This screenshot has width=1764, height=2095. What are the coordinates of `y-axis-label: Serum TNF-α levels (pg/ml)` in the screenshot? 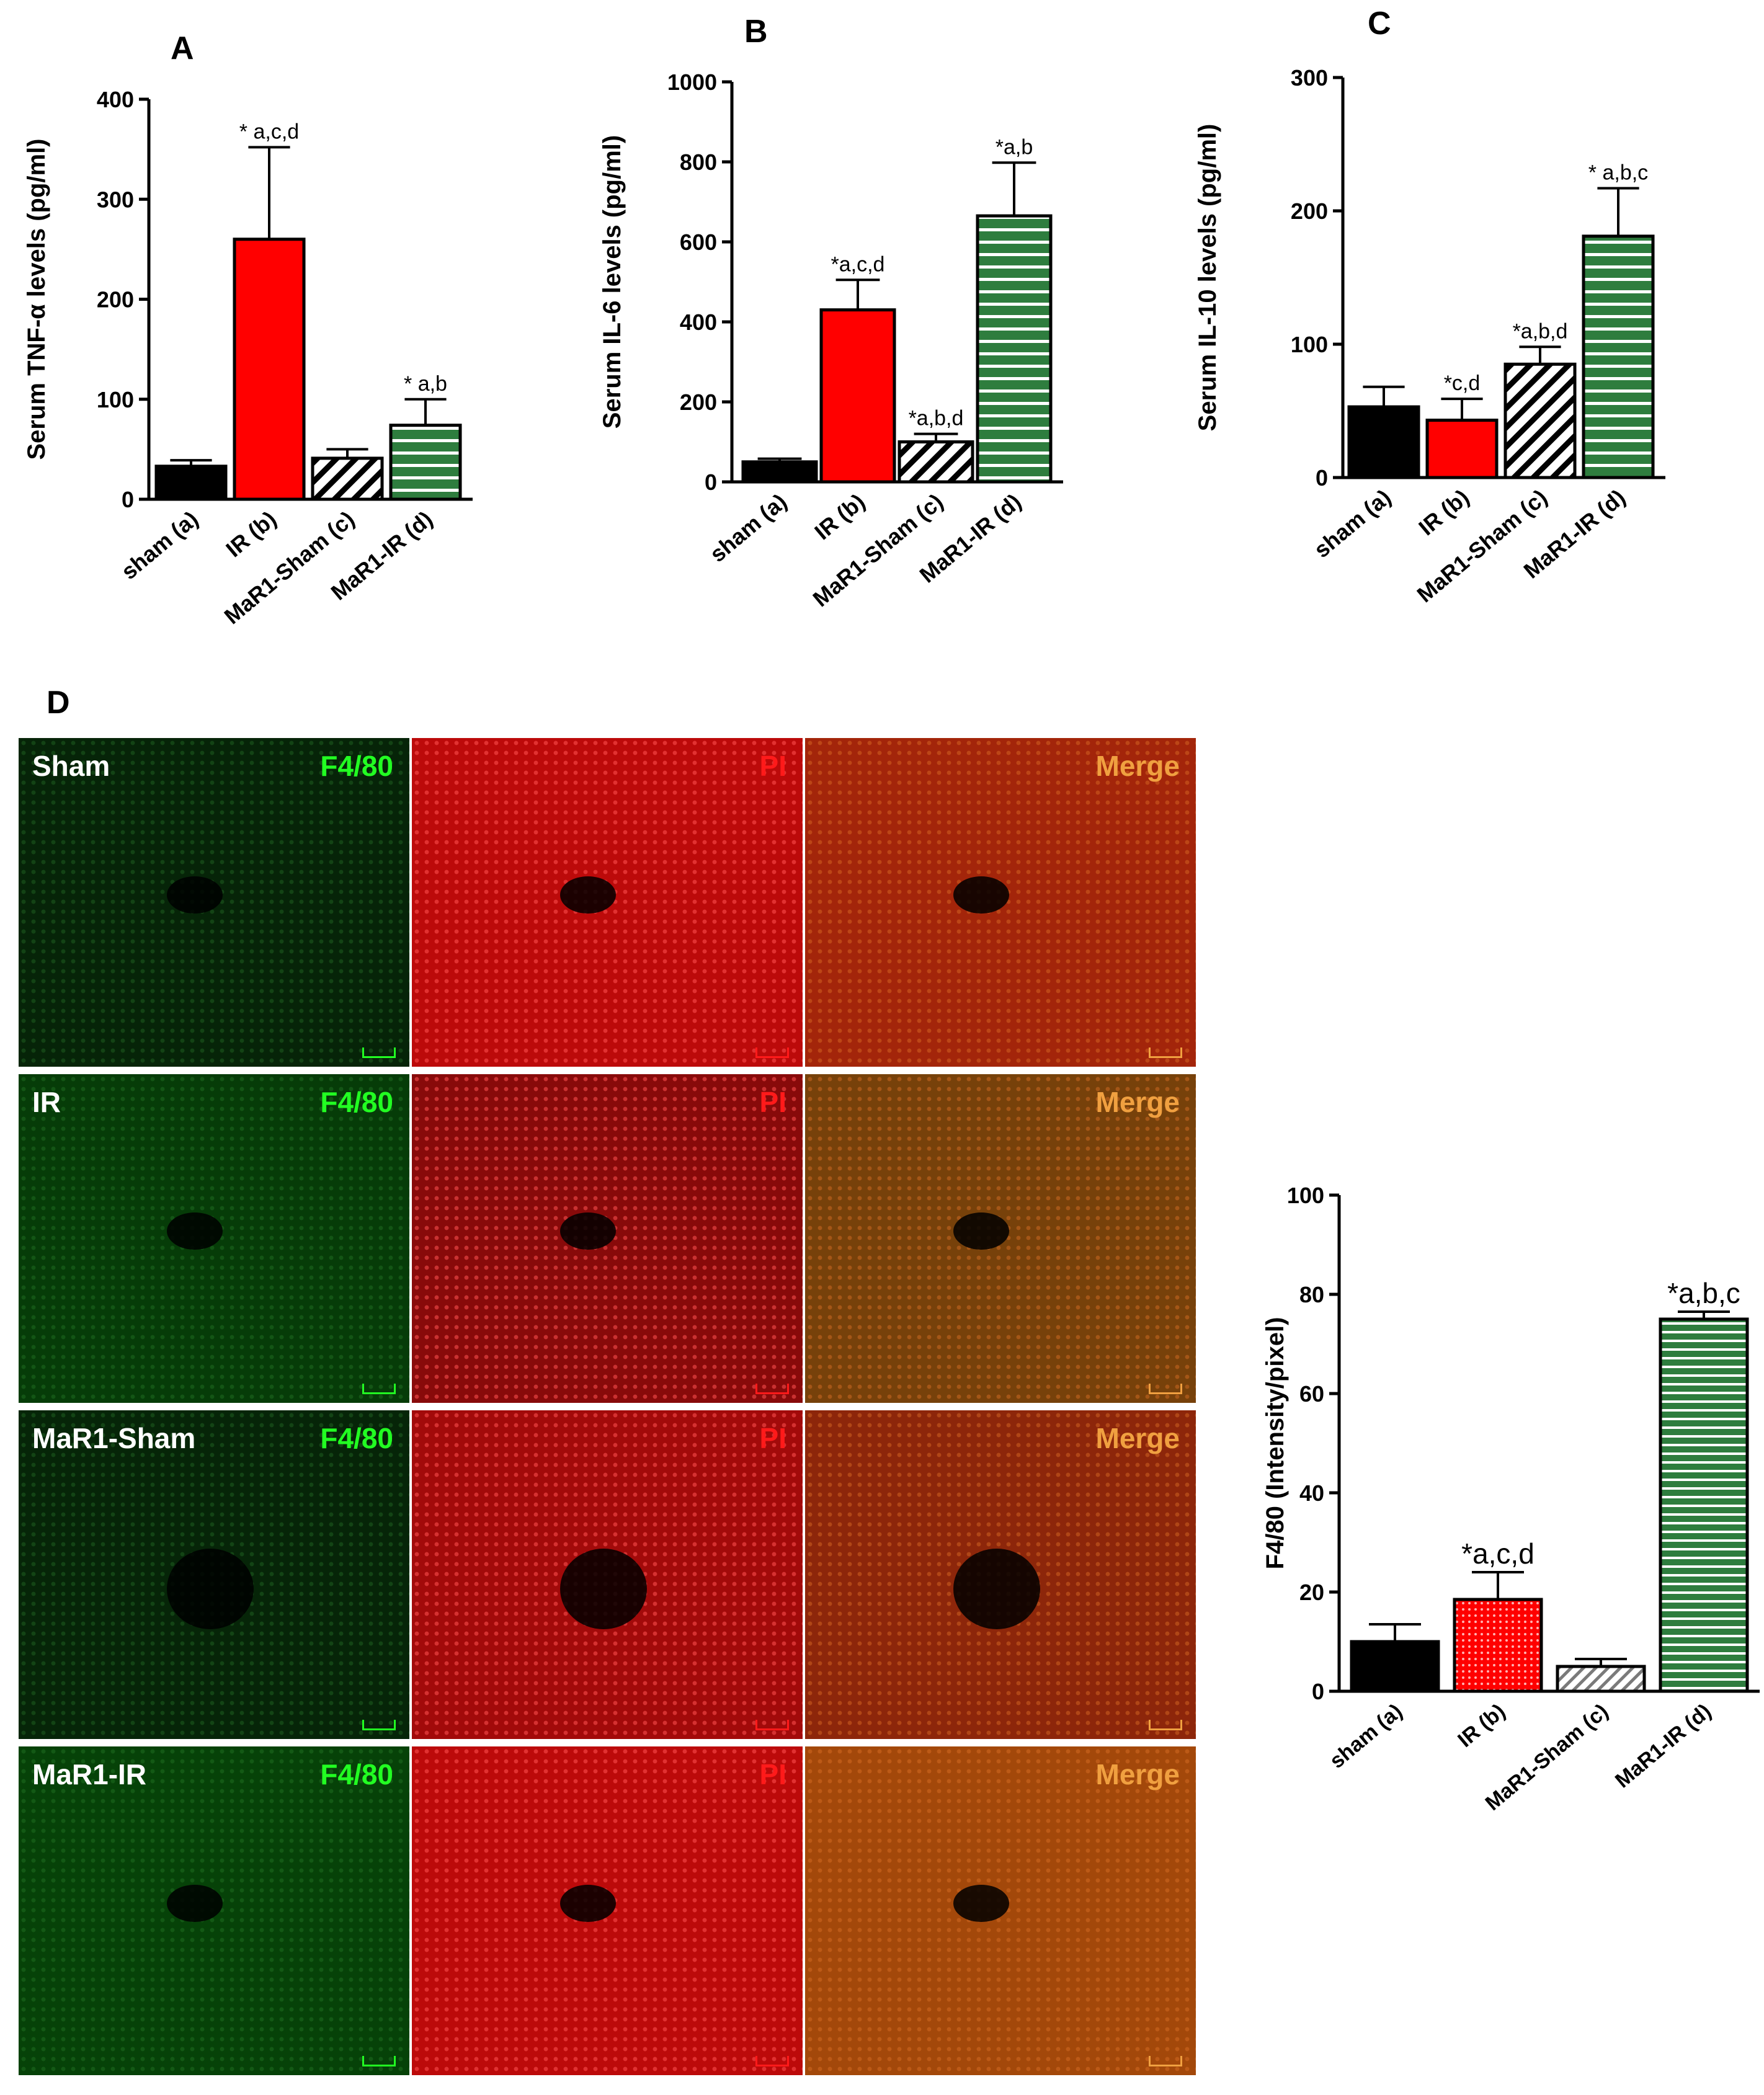 It's located at (36, 299).